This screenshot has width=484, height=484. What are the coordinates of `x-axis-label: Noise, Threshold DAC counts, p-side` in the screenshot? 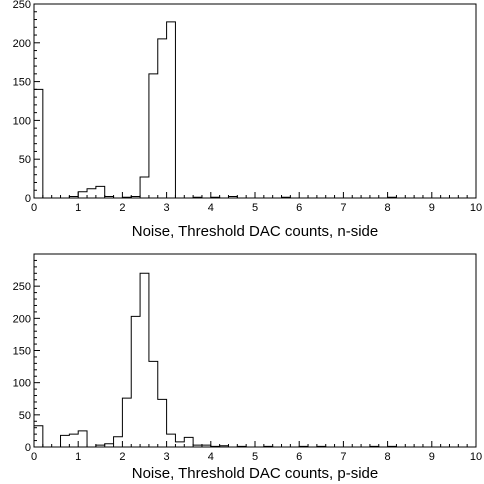 It's located at (255, 473).